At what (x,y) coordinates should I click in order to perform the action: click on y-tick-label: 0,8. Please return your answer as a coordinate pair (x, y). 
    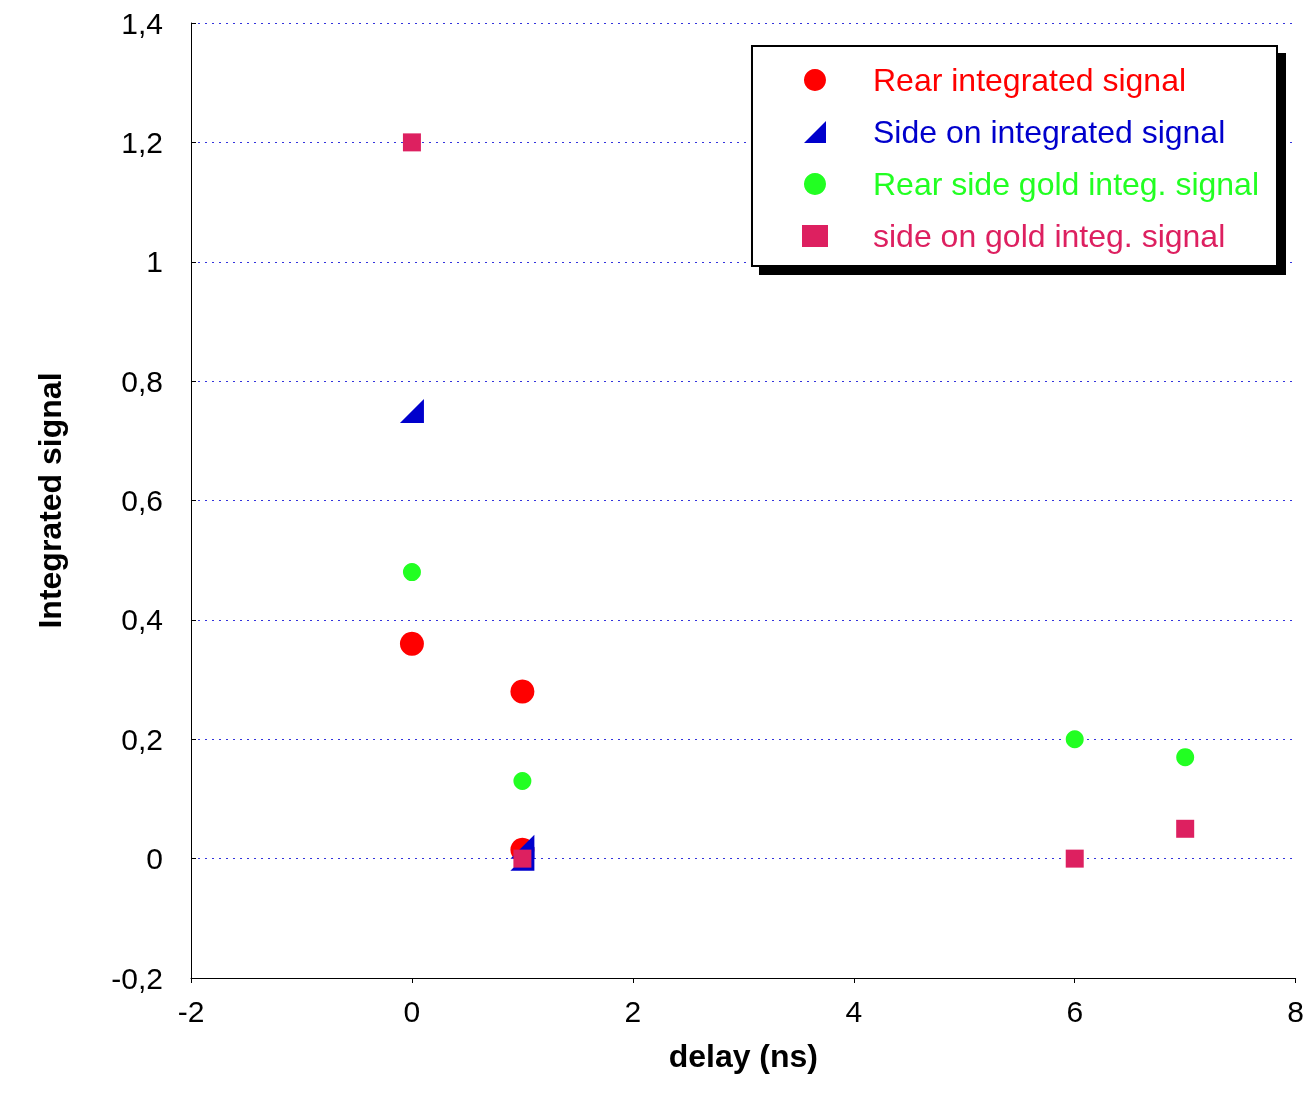
    Looking at the image, I should click on (142, 381).